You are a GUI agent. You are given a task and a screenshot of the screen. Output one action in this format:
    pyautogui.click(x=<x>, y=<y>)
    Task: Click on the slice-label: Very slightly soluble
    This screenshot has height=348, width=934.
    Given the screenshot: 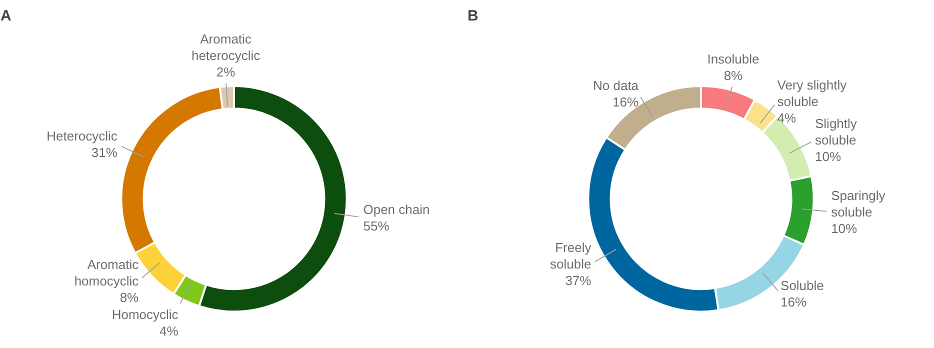 What is the action you would take?
    pyautogui.click(x=812, y=94)
    